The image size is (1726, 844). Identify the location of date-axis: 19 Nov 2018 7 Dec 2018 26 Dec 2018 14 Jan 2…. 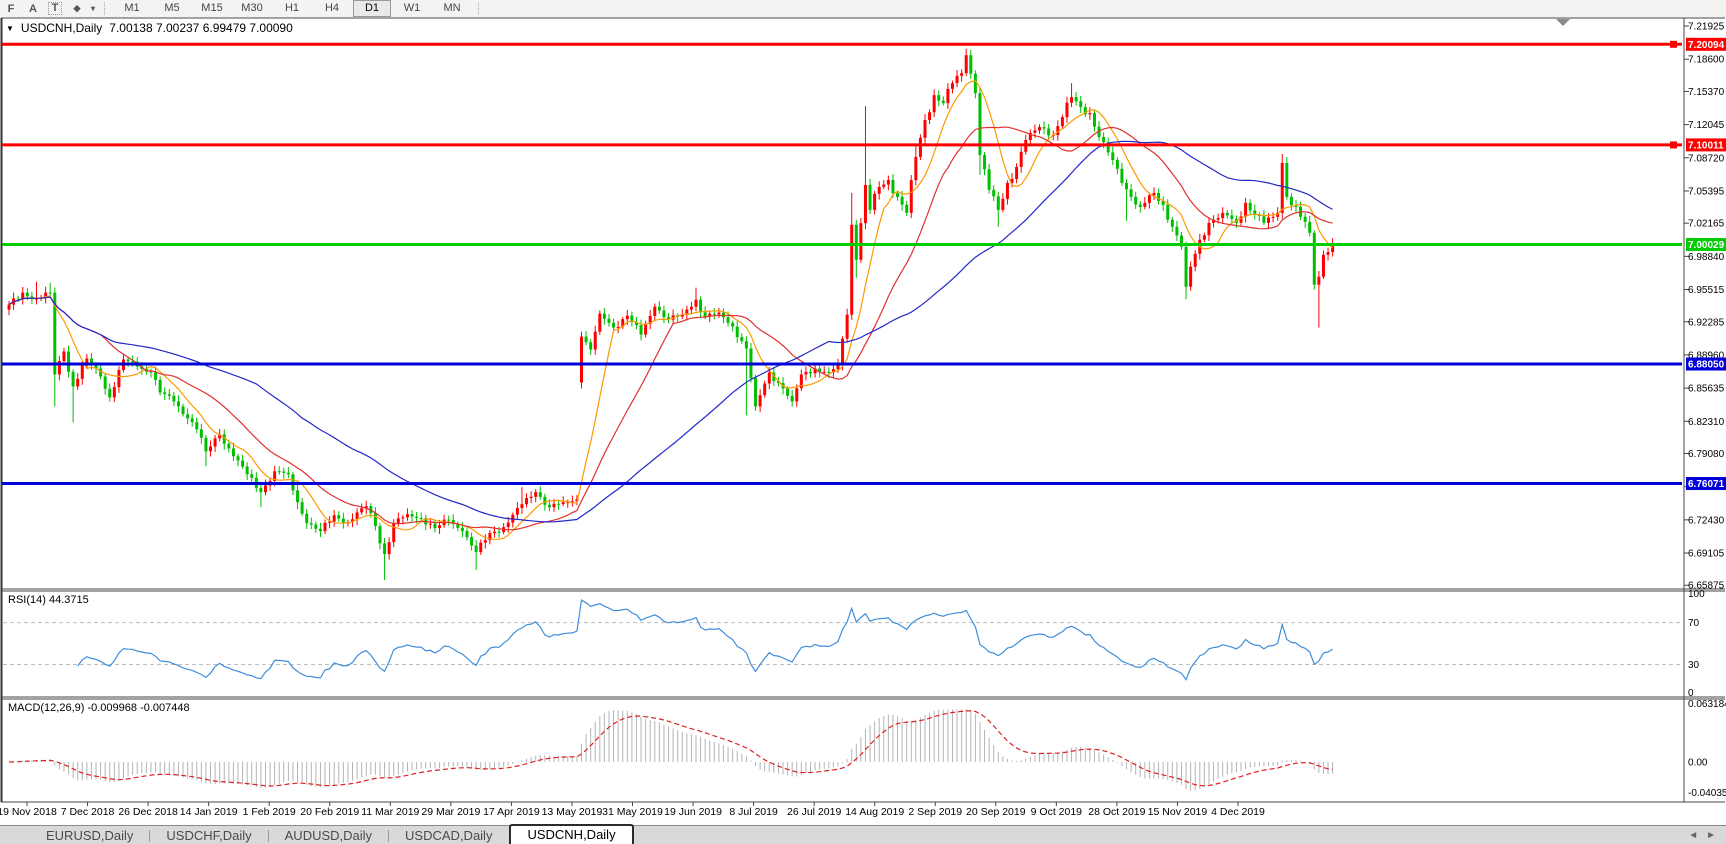
(632, 810).